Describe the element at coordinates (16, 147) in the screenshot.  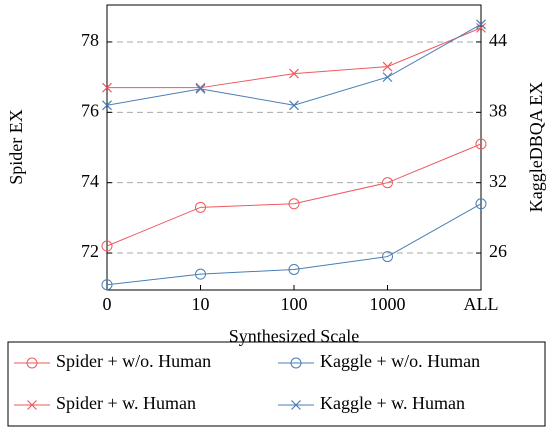
I see `y-axis-label: Spider EX` at that location.